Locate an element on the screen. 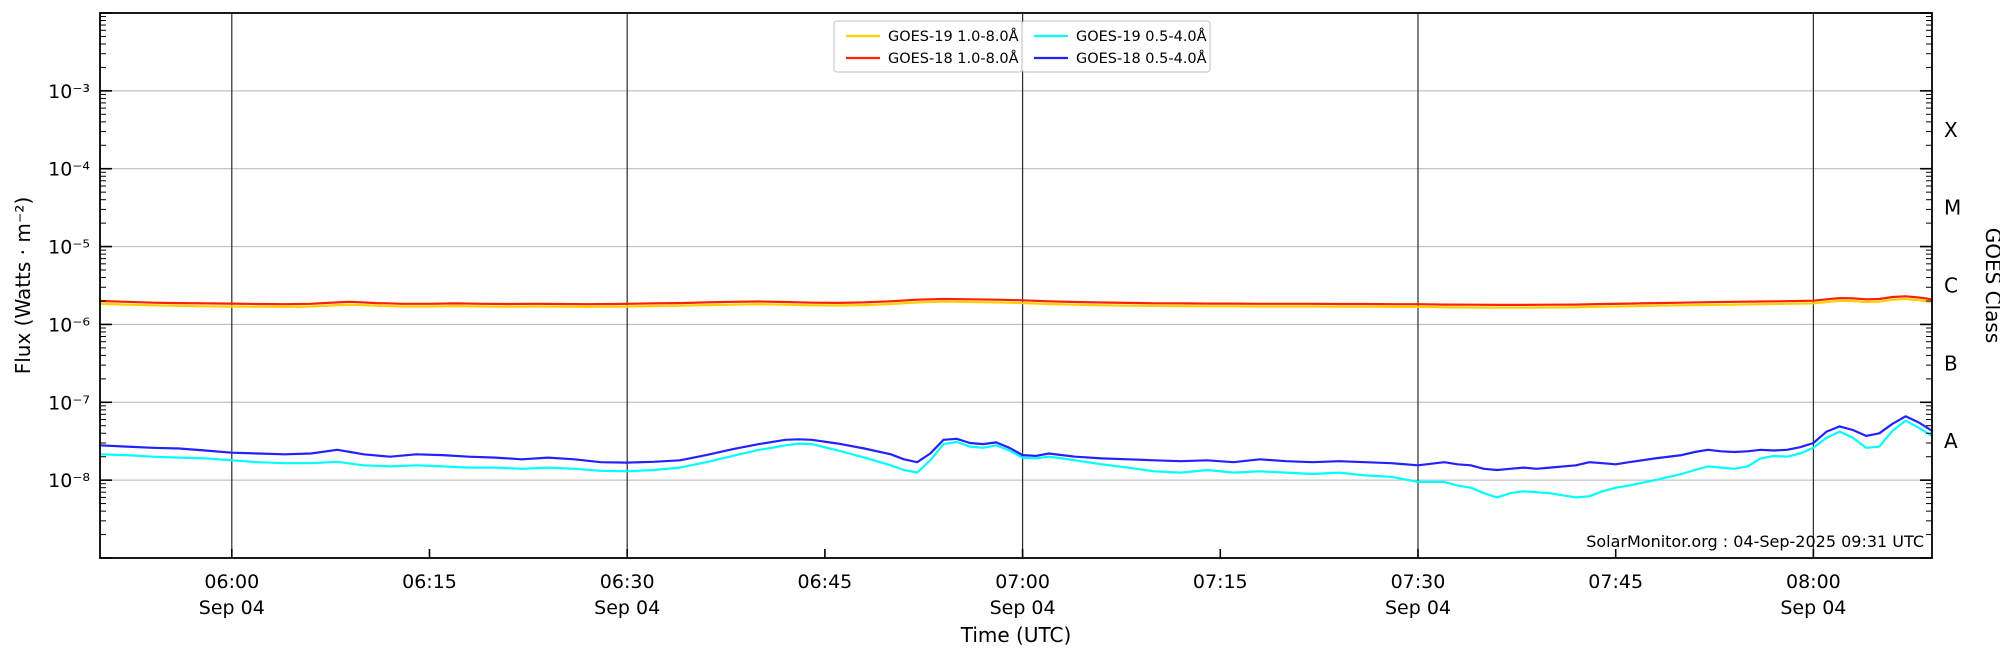  series-line-goes18-long is located at coordinates (1016, 300).